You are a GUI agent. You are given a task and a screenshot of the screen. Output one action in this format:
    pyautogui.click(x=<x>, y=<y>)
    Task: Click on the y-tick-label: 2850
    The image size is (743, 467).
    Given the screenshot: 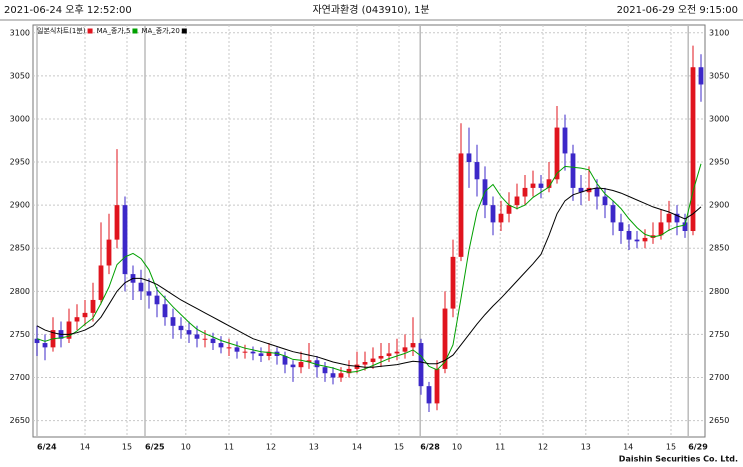 What is the action you would take?
    pyautogui.click(x=20, y=248)
    